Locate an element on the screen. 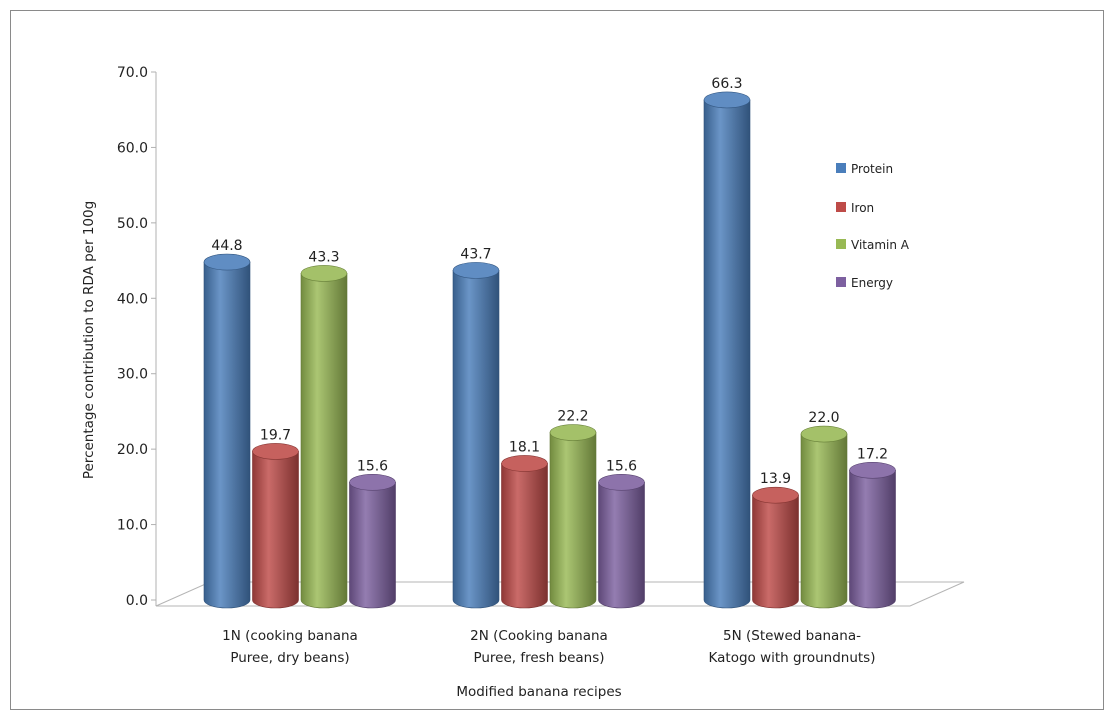 The height and width of the screenshot is (710, 1108). y-tick-label: 10.0 is located at coordinates (132, 526).